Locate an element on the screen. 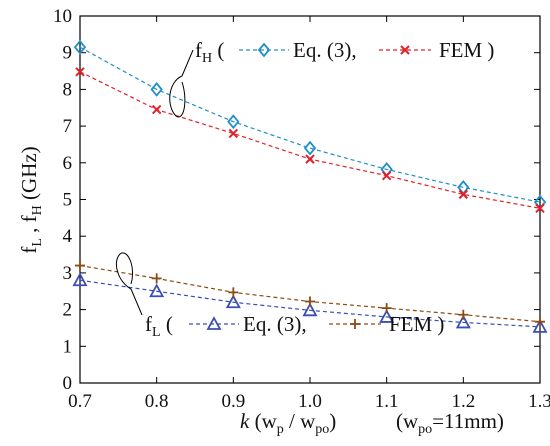 This screenshot has height=446, width=550. series-fL-triangle is located at coordinates (310, 302).